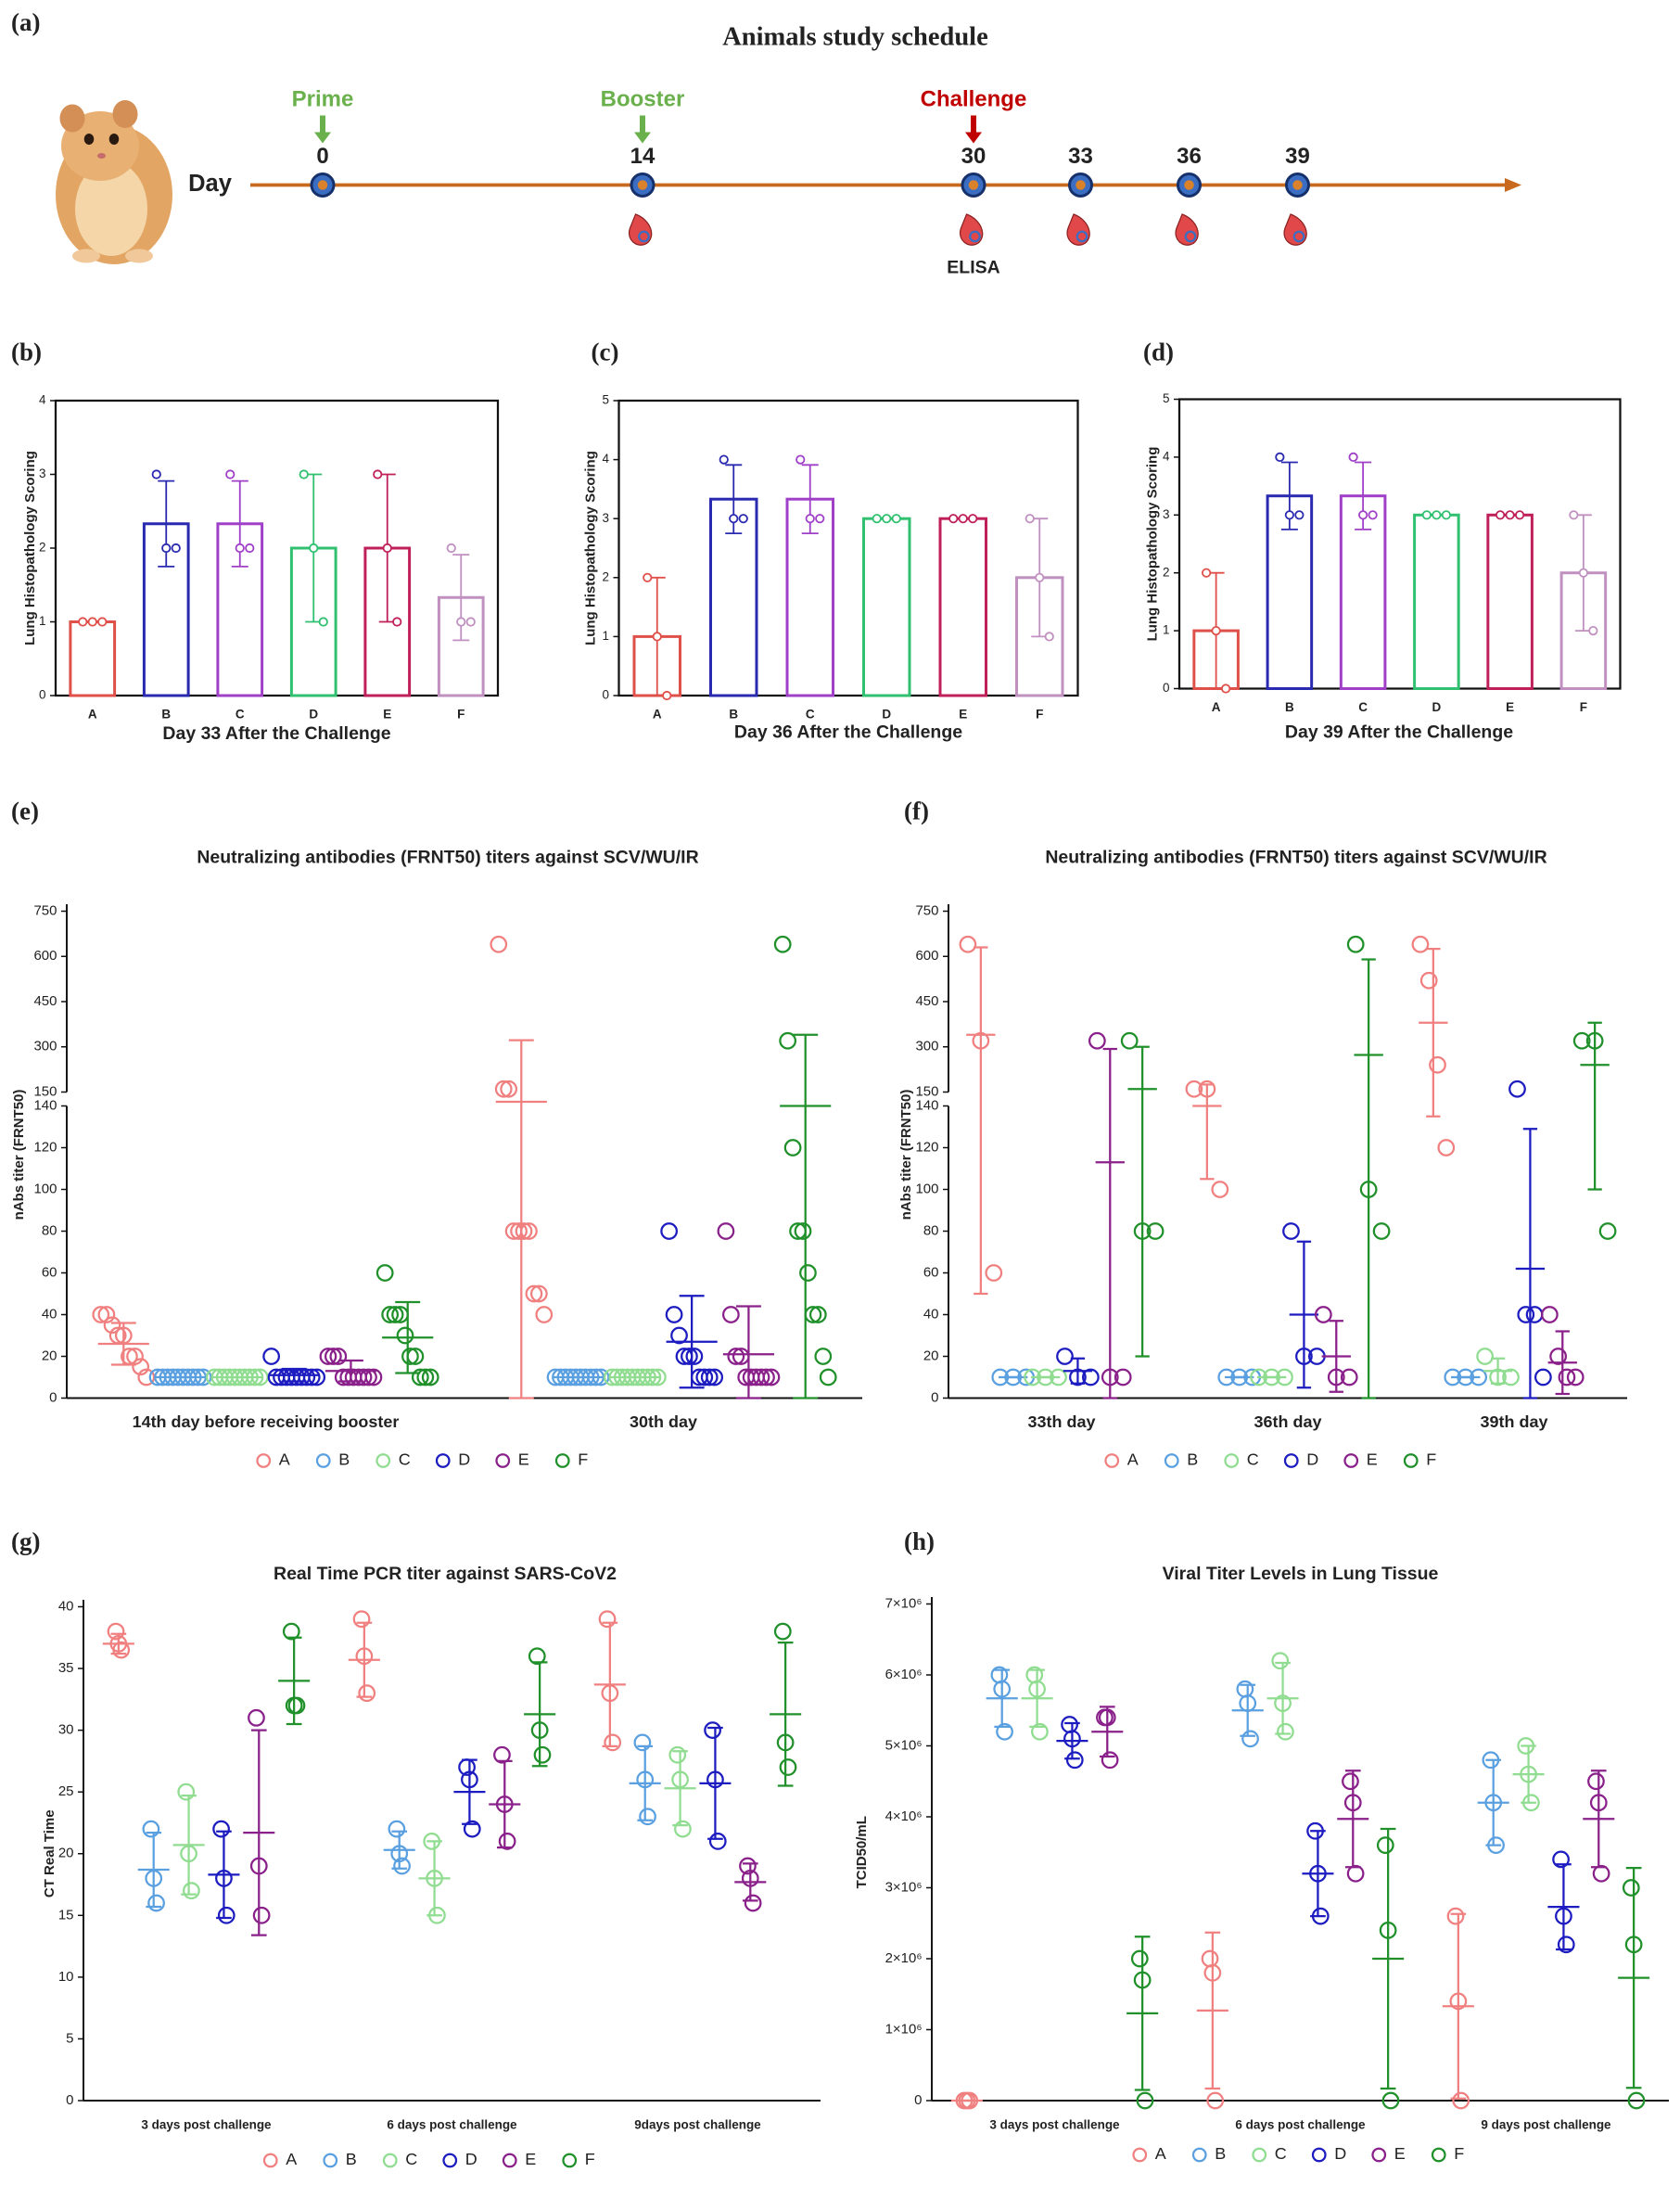 The image size is (1680, 2185). Describe the element at coordinates (1166, 456) in the screenshot. I see `y-tick-label: 4` at that location.